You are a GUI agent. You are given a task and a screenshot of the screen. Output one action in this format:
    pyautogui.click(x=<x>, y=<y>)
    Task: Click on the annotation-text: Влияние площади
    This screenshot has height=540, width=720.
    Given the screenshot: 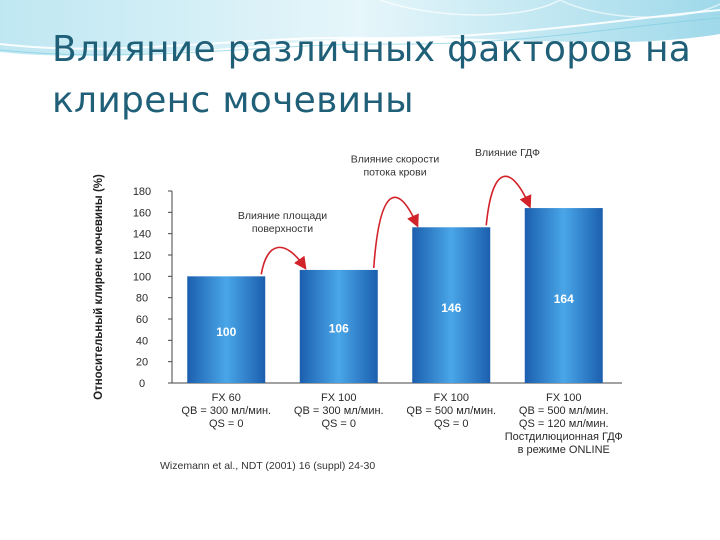 What is the action you would take?
    pyautogui.click(x=282, y=216)
    